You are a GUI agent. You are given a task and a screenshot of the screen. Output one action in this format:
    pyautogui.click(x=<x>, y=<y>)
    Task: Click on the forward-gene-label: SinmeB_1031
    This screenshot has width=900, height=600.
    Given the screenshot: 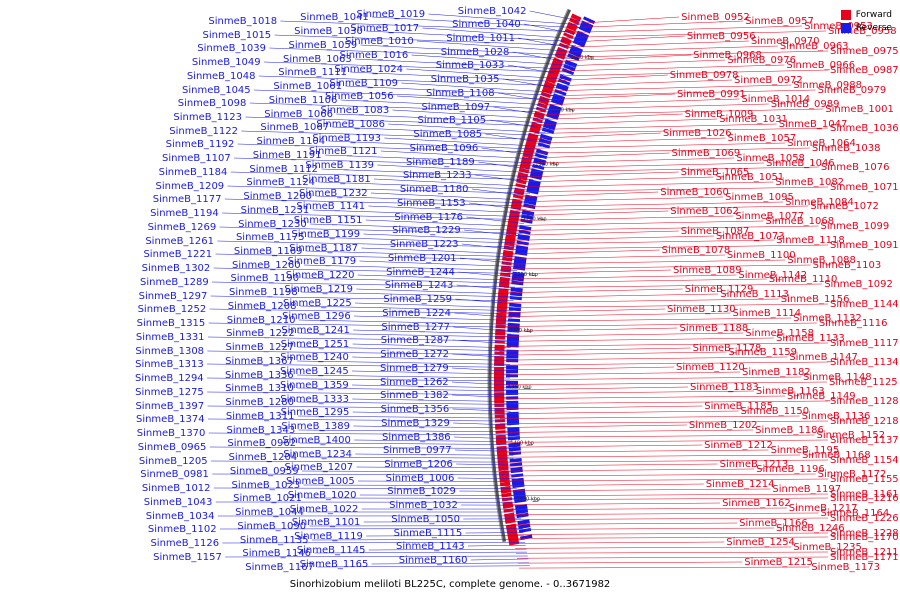 What is the action you would take?
    pyautogui.click(x=753, y=119)
    